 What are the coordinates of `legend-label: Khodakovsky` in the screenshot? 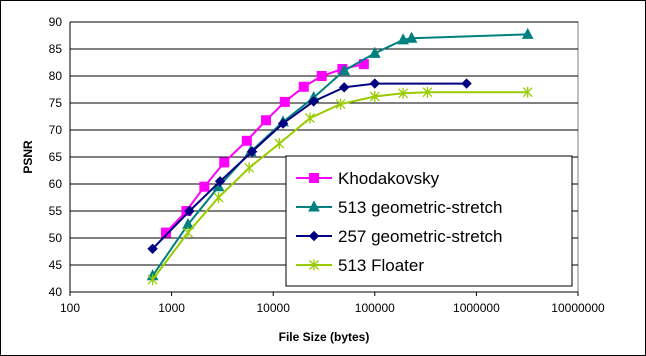 It's located at (389, 178).